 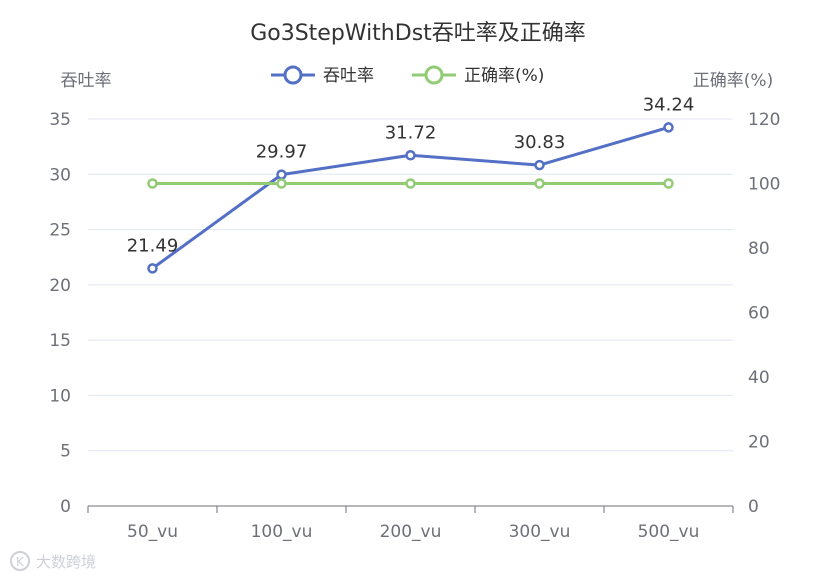 I want to click on y-axis-left-label: 吞吐率, so click(x=86, y=81).